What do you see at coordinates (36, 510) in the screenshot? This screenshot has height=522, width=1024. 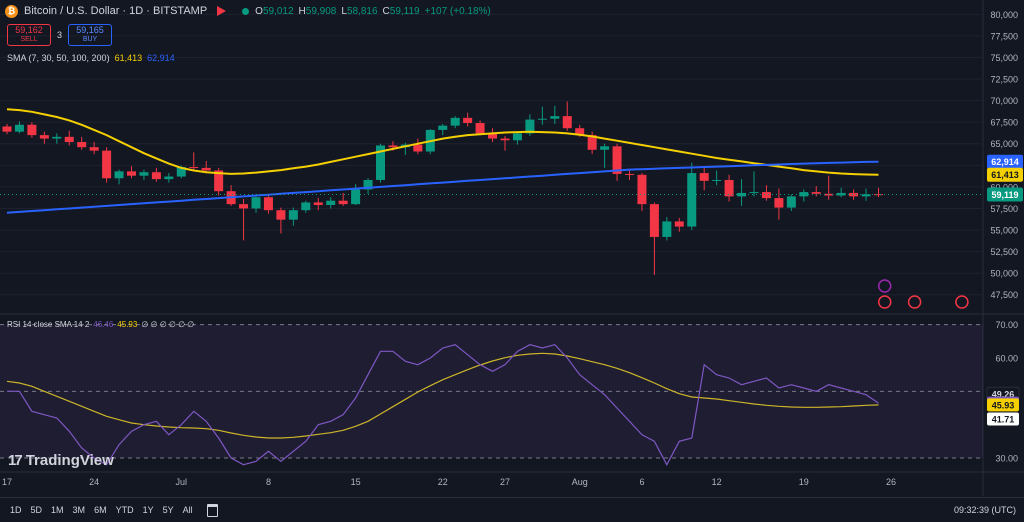 I see `timeframe-5d-button: 5D` at bounding box center [36, 510].